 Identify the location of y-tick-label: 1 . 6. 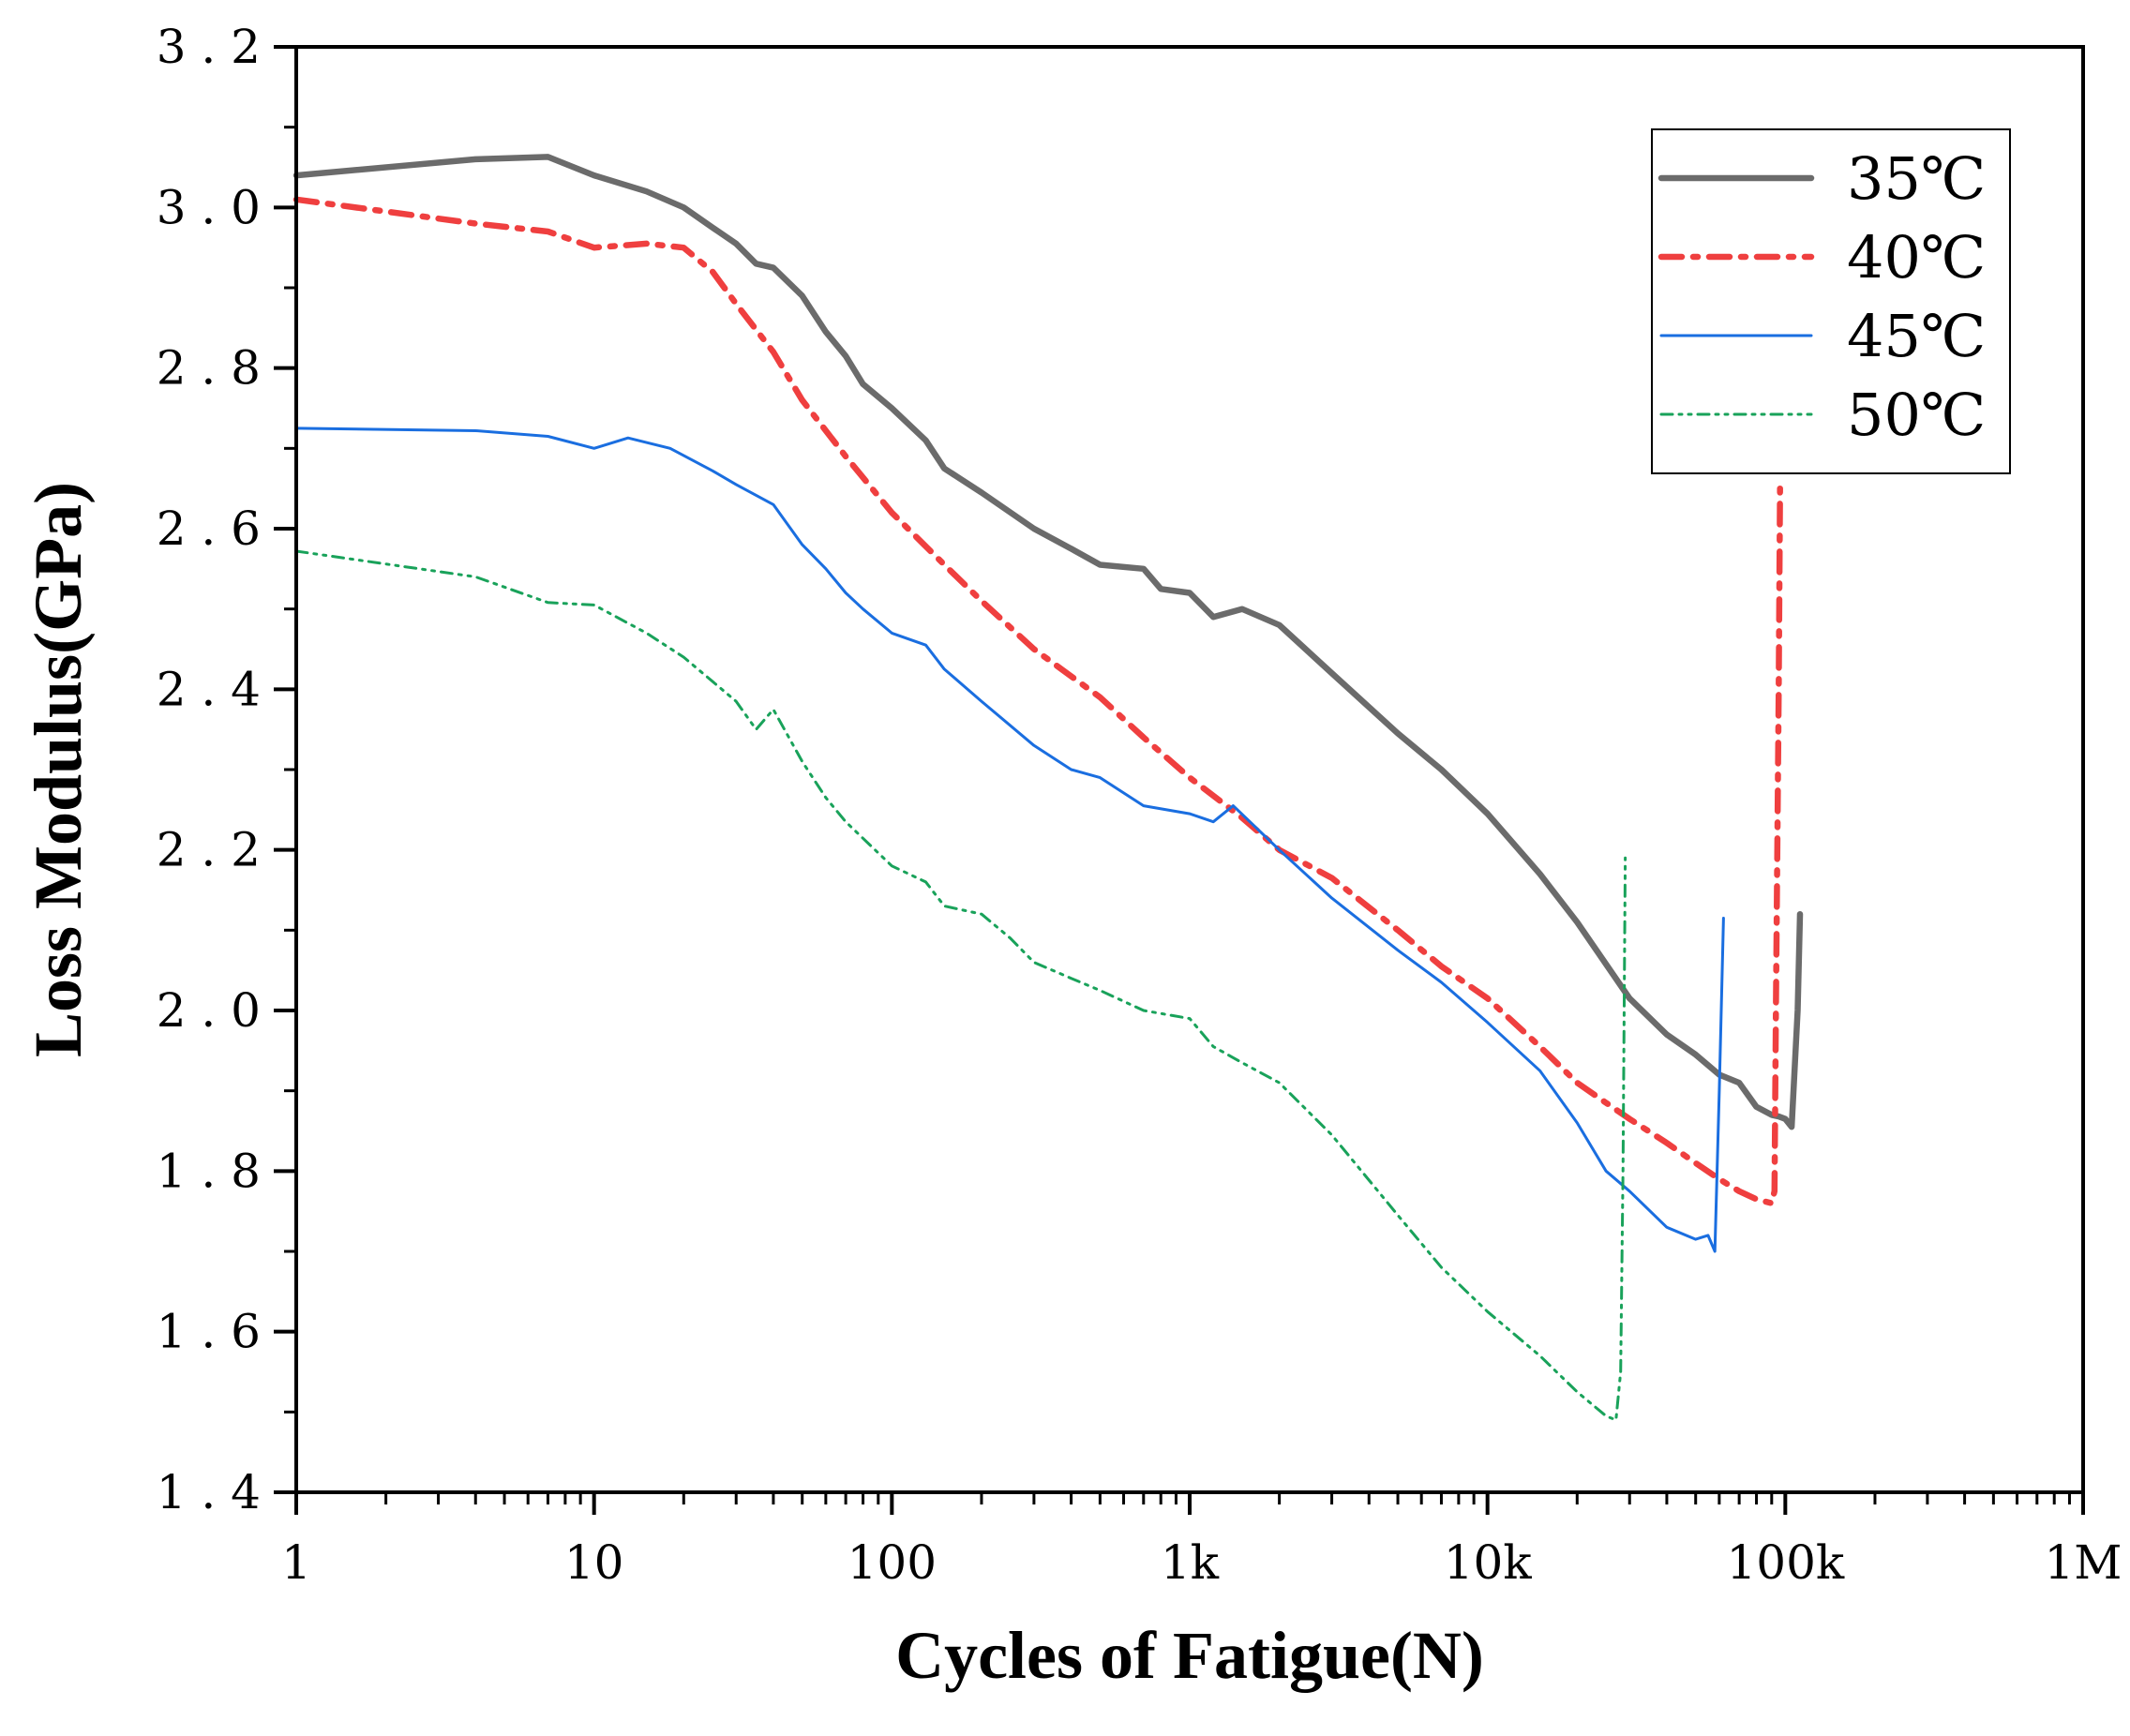
(209, 1332).